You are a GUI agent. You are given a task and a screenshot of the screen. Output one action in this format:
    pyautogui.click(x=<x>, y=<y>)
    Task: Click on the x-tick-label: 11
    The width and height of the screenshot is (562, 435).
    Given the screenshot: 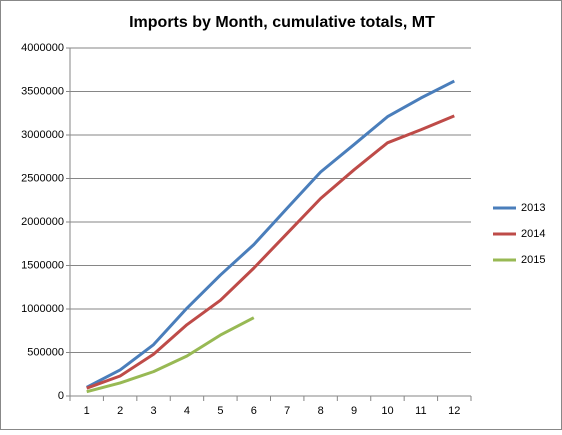 What is the action you would take?
    pyautogui.click(x=420, y=411)
    